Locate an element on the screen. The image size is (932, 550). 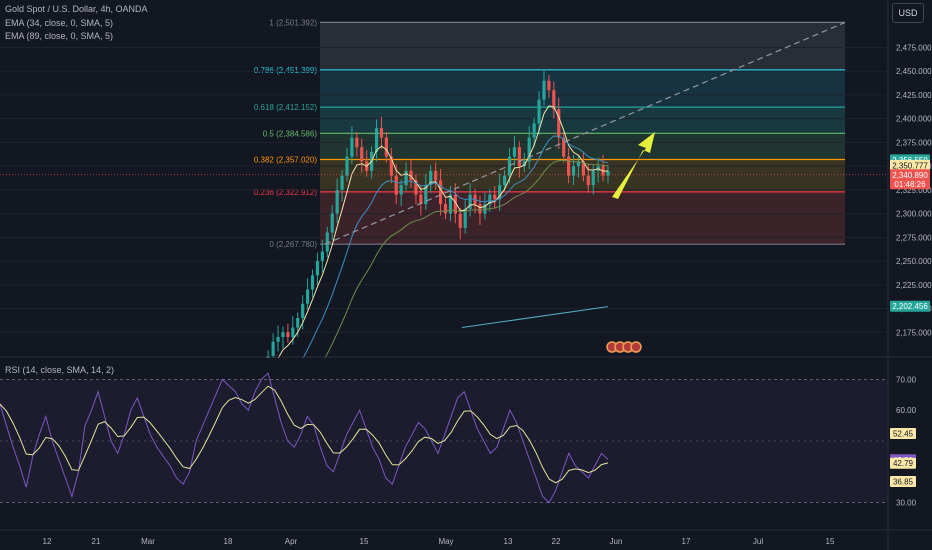
x-tick-label: 12 is located at coordinates (47, 541).